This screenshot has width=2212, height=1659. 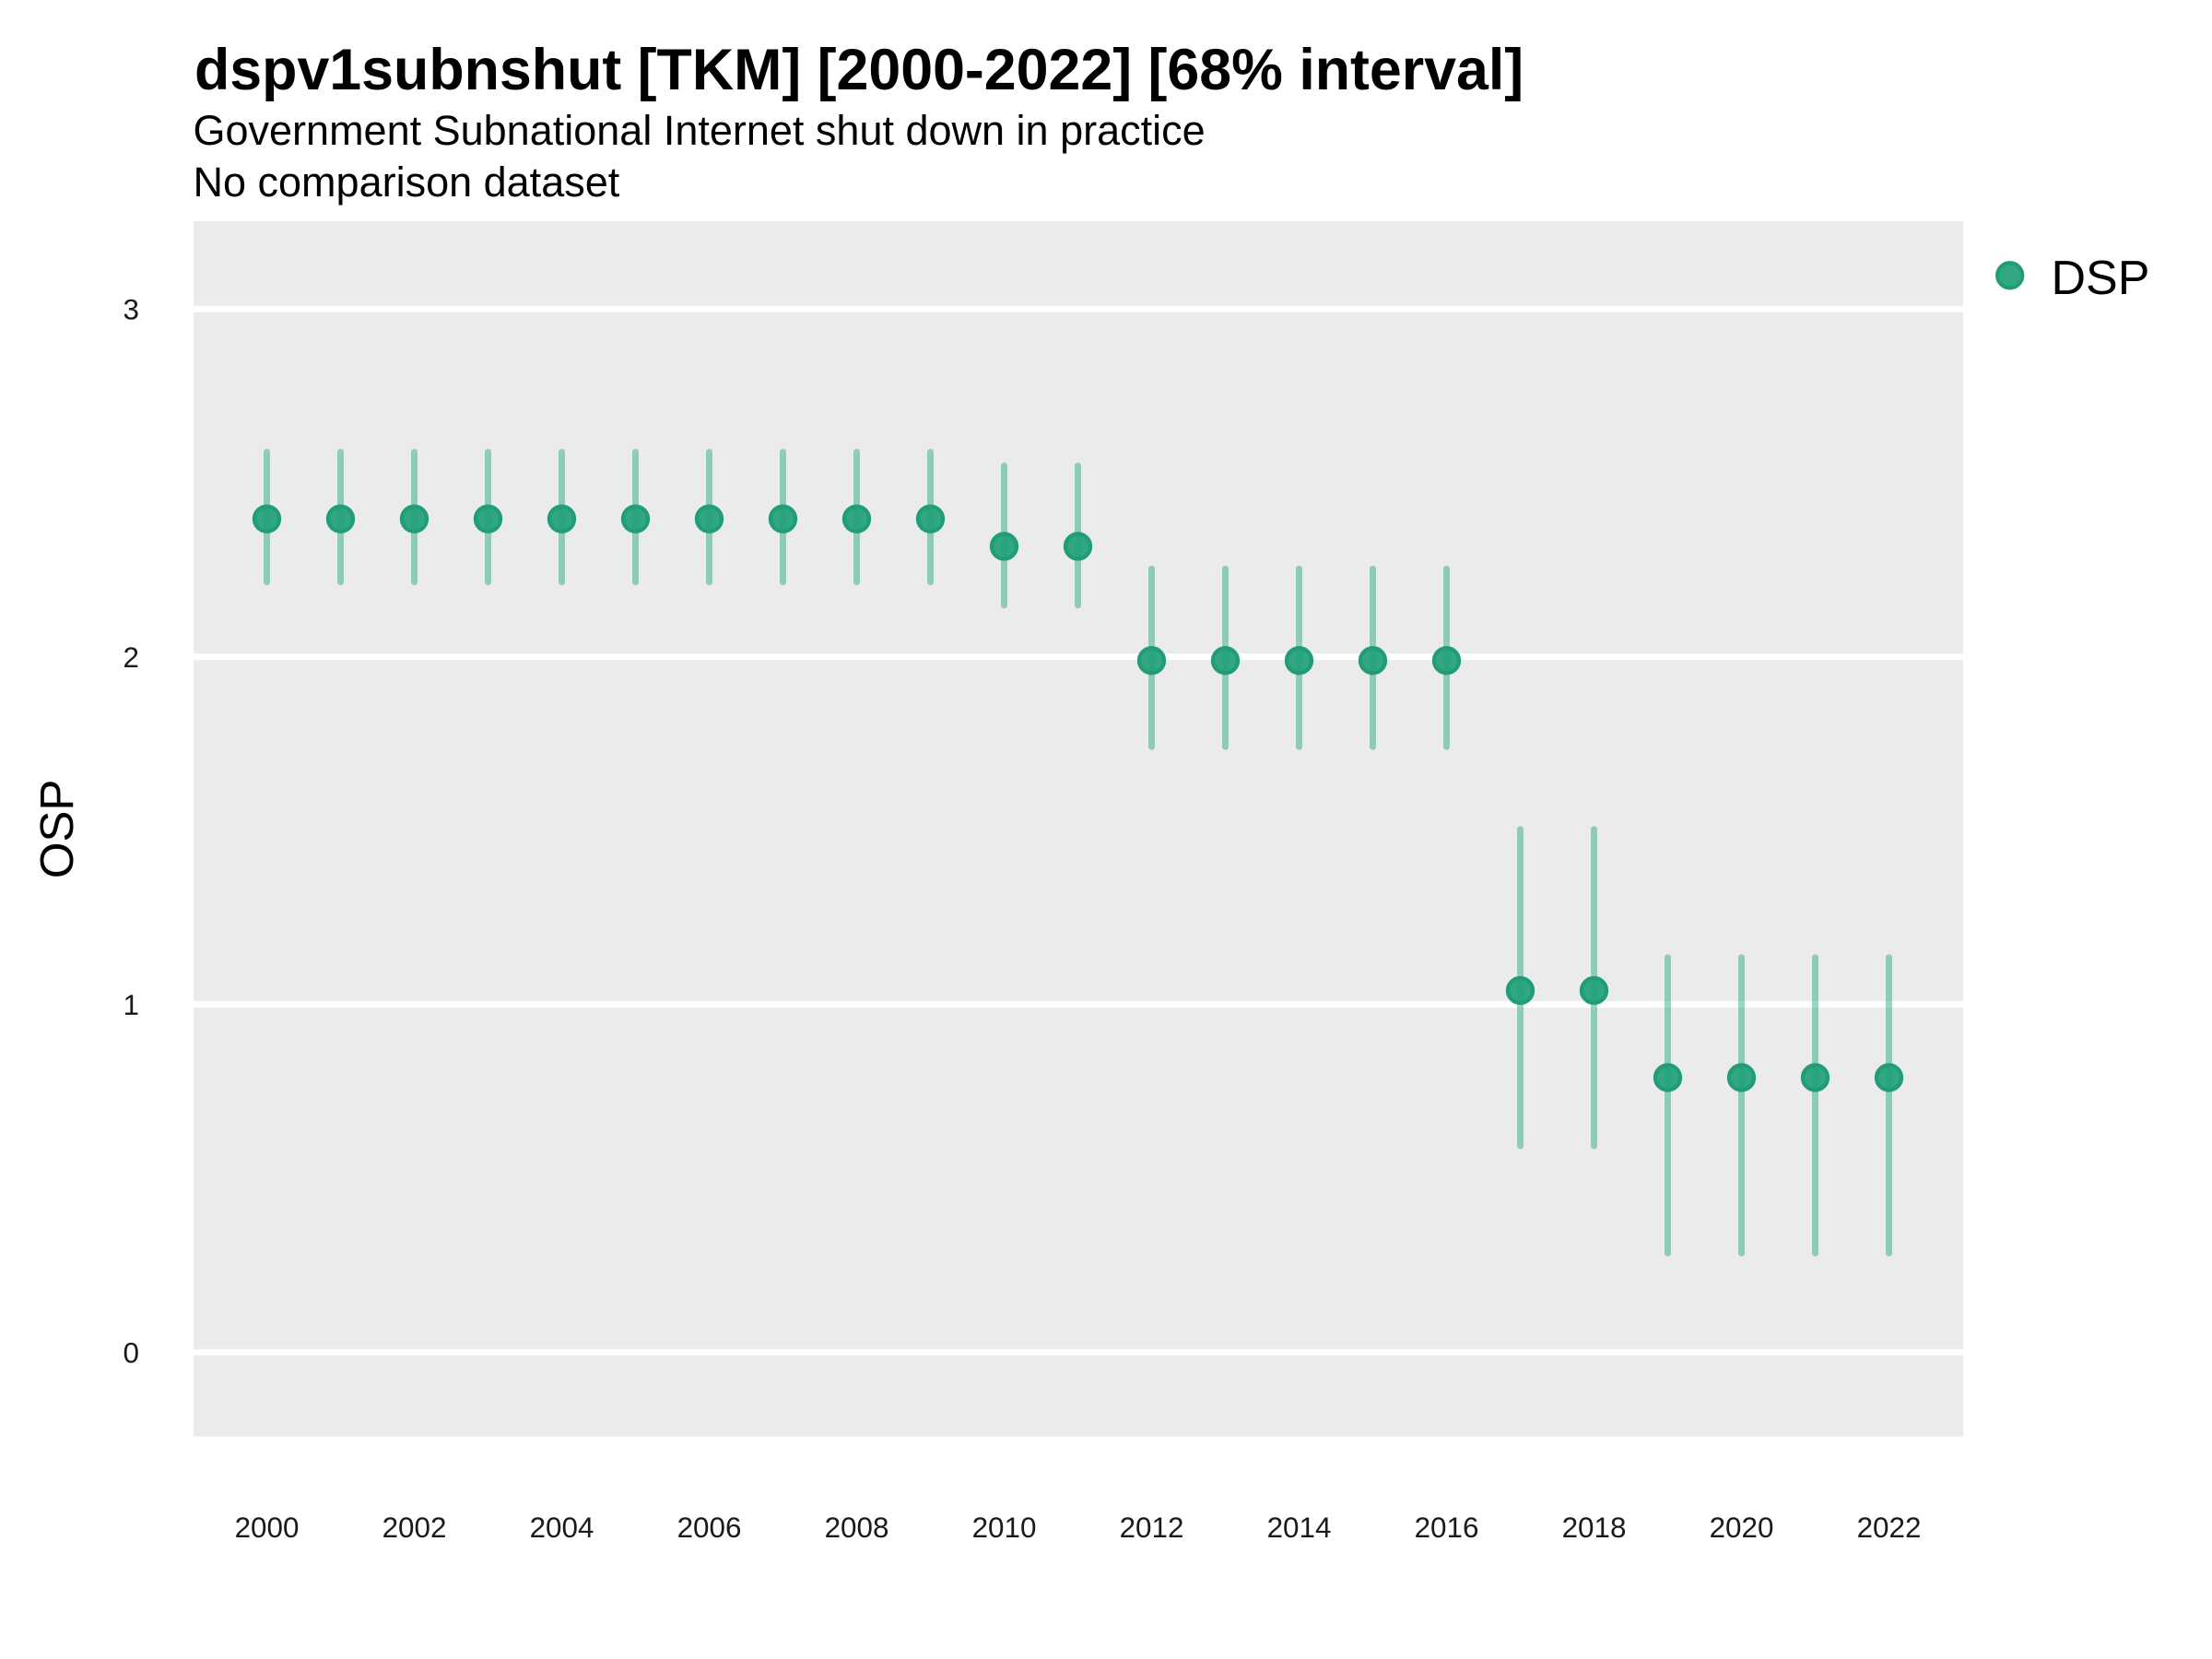 What do you see at coordinates (407, 182) in the screenshot?
I see `svg-text: No comparison dataset` at bounding box center [407, 182].